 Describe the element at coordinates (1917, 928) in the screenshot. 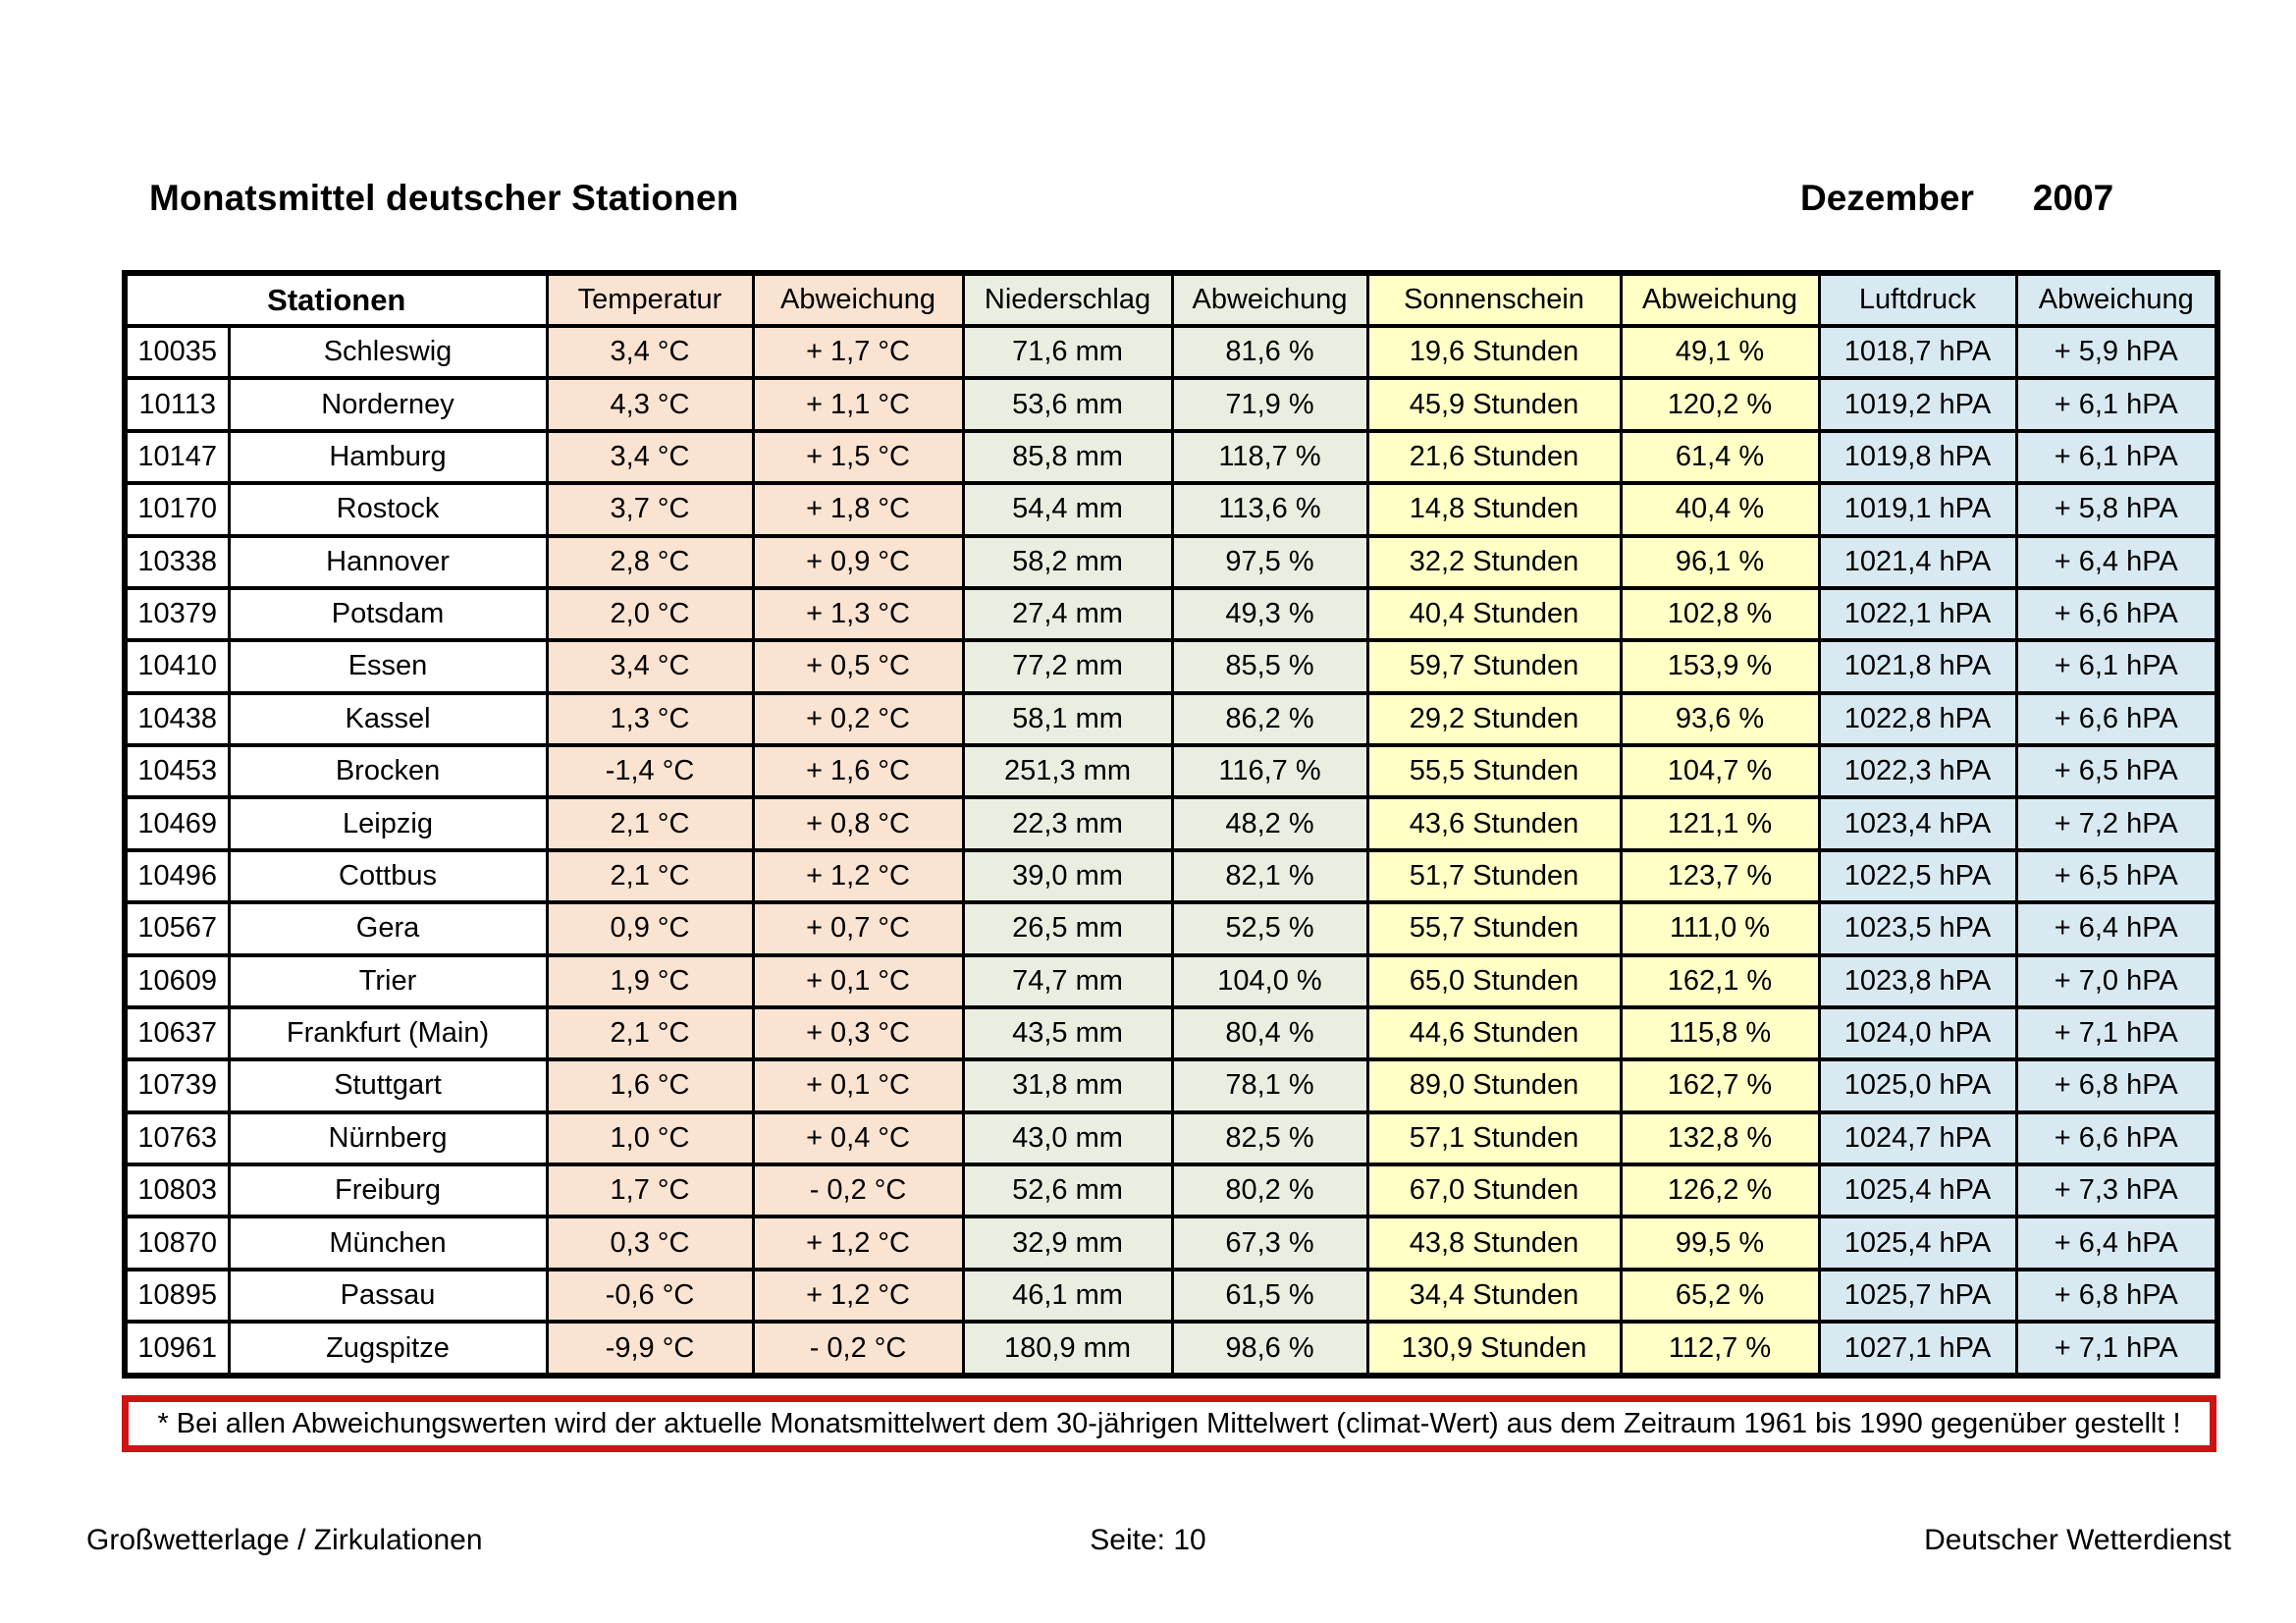

I see `cell-luftdruck: 1023,5 hPA` at that location.